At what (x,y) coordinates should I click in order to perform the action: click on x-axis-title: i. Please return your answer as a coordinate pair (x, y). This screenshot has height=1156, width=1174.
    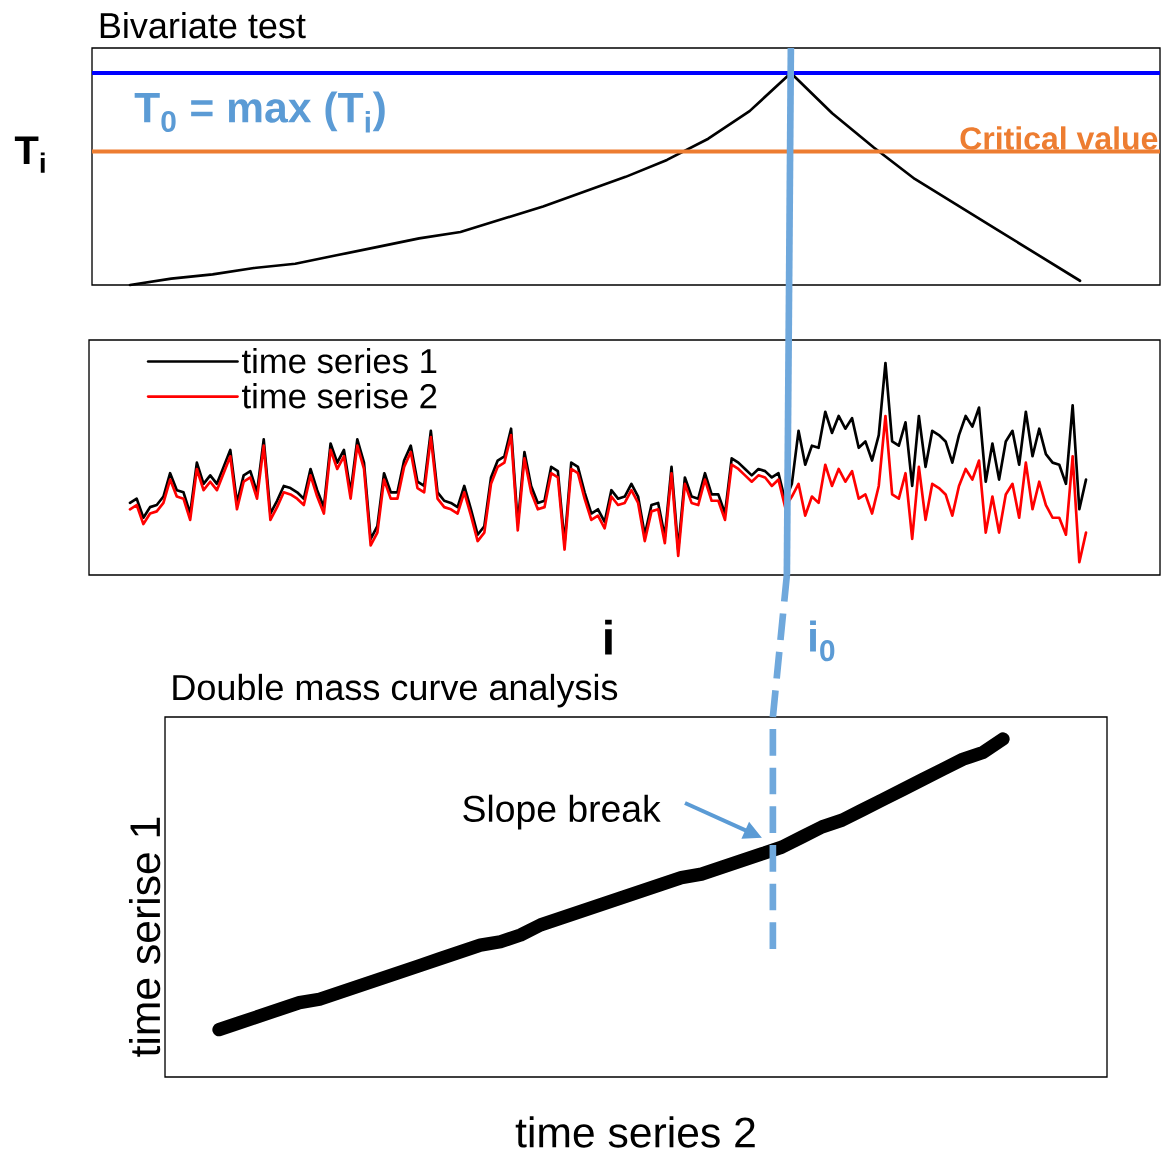
    Looking at the image, I should click on (608, 637).